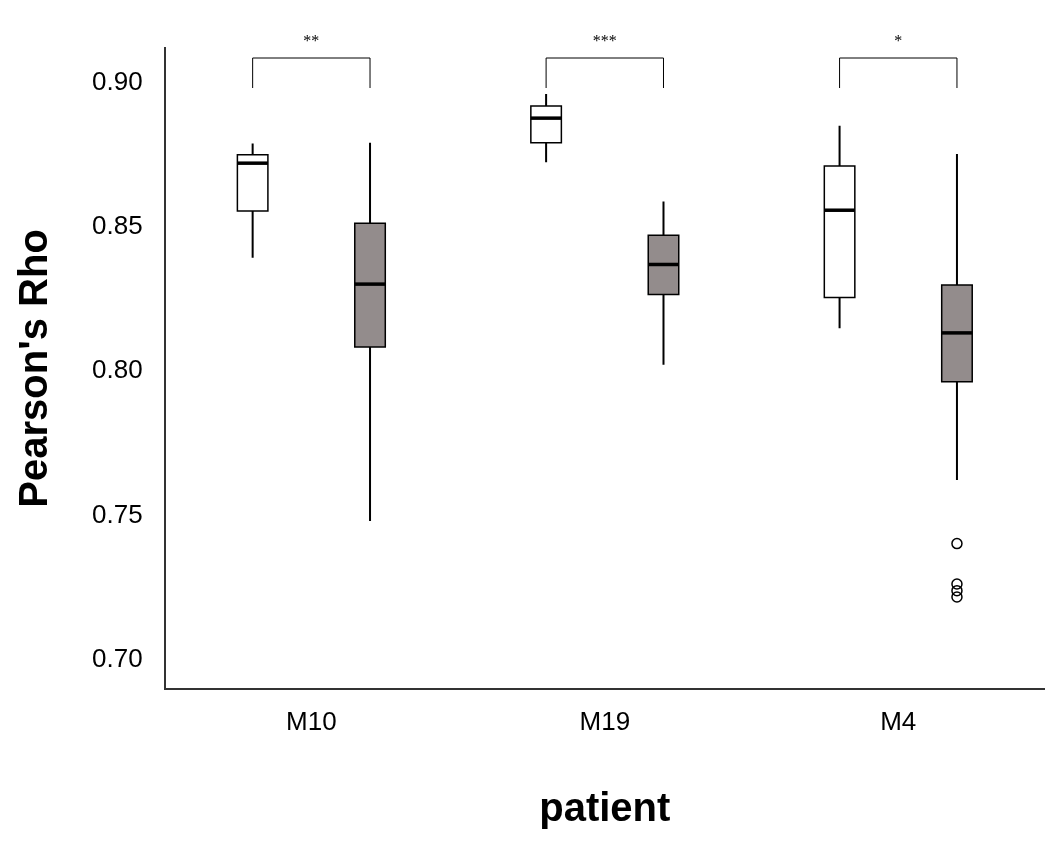 This screenshot has height=846, width=1053. What do you see at coordinates (117, 80) in the screenshot?
I see `y-tick-label: 0.90` at bounding box center [117, 80].